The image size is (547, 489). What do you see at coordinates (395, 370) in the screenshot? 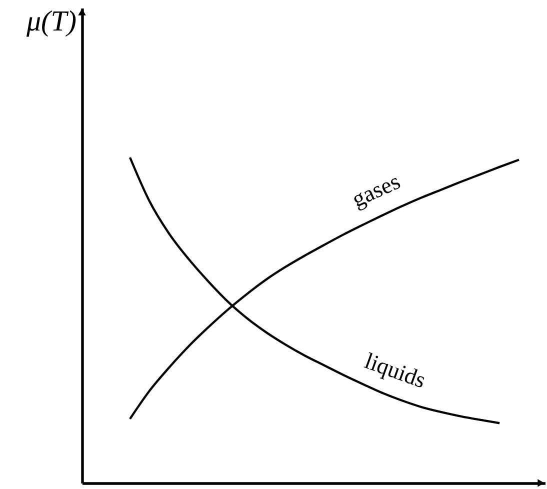
I see `text: liquids` at bounding box center [395, 370].